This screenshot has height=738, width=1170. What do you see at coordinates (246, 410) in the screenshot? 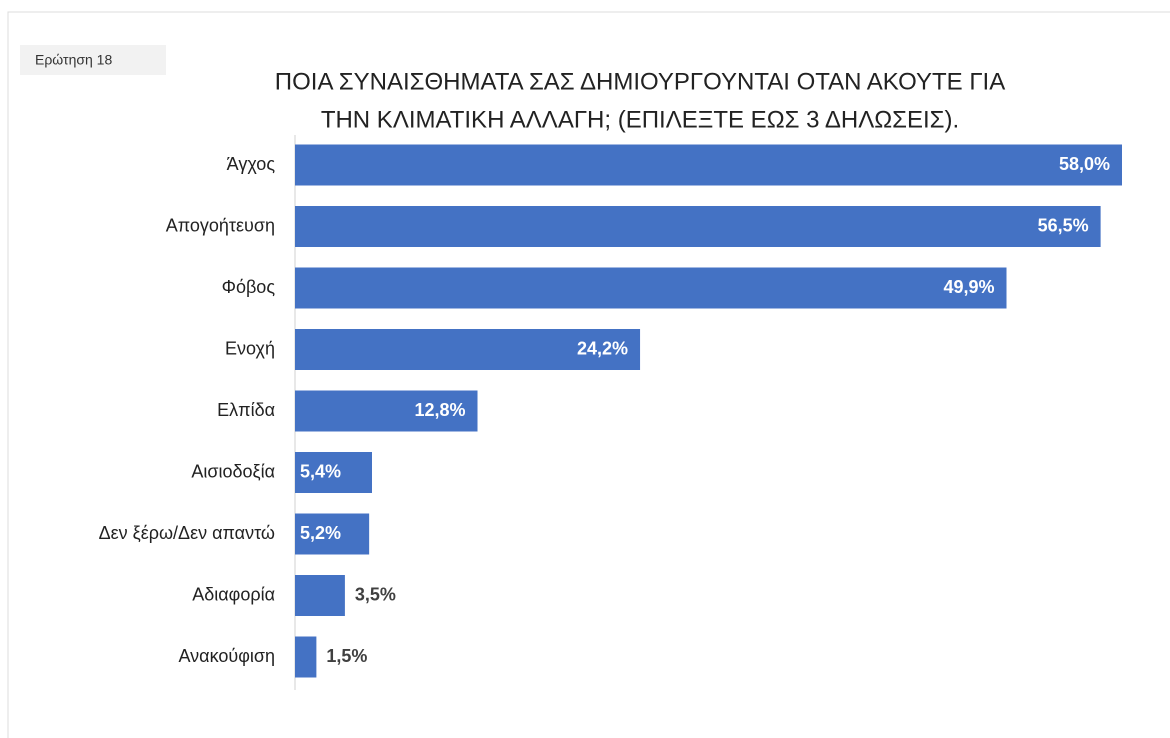
I see `category-label: Ελπίδα` at bounding box center [246, 410].